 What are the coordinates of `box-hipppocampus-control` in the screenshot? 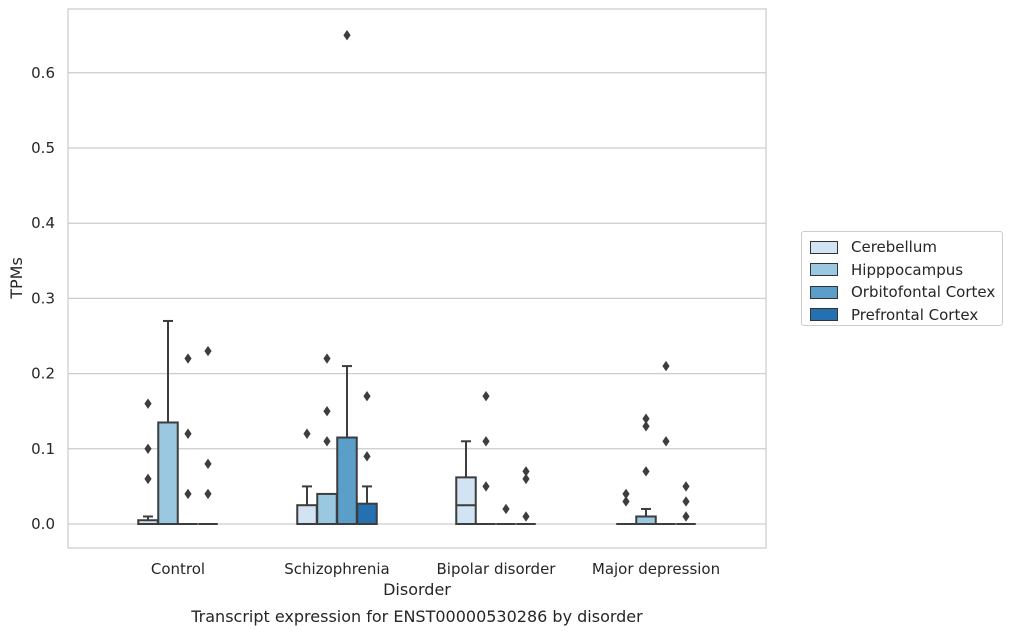 It's located at (168, 422).